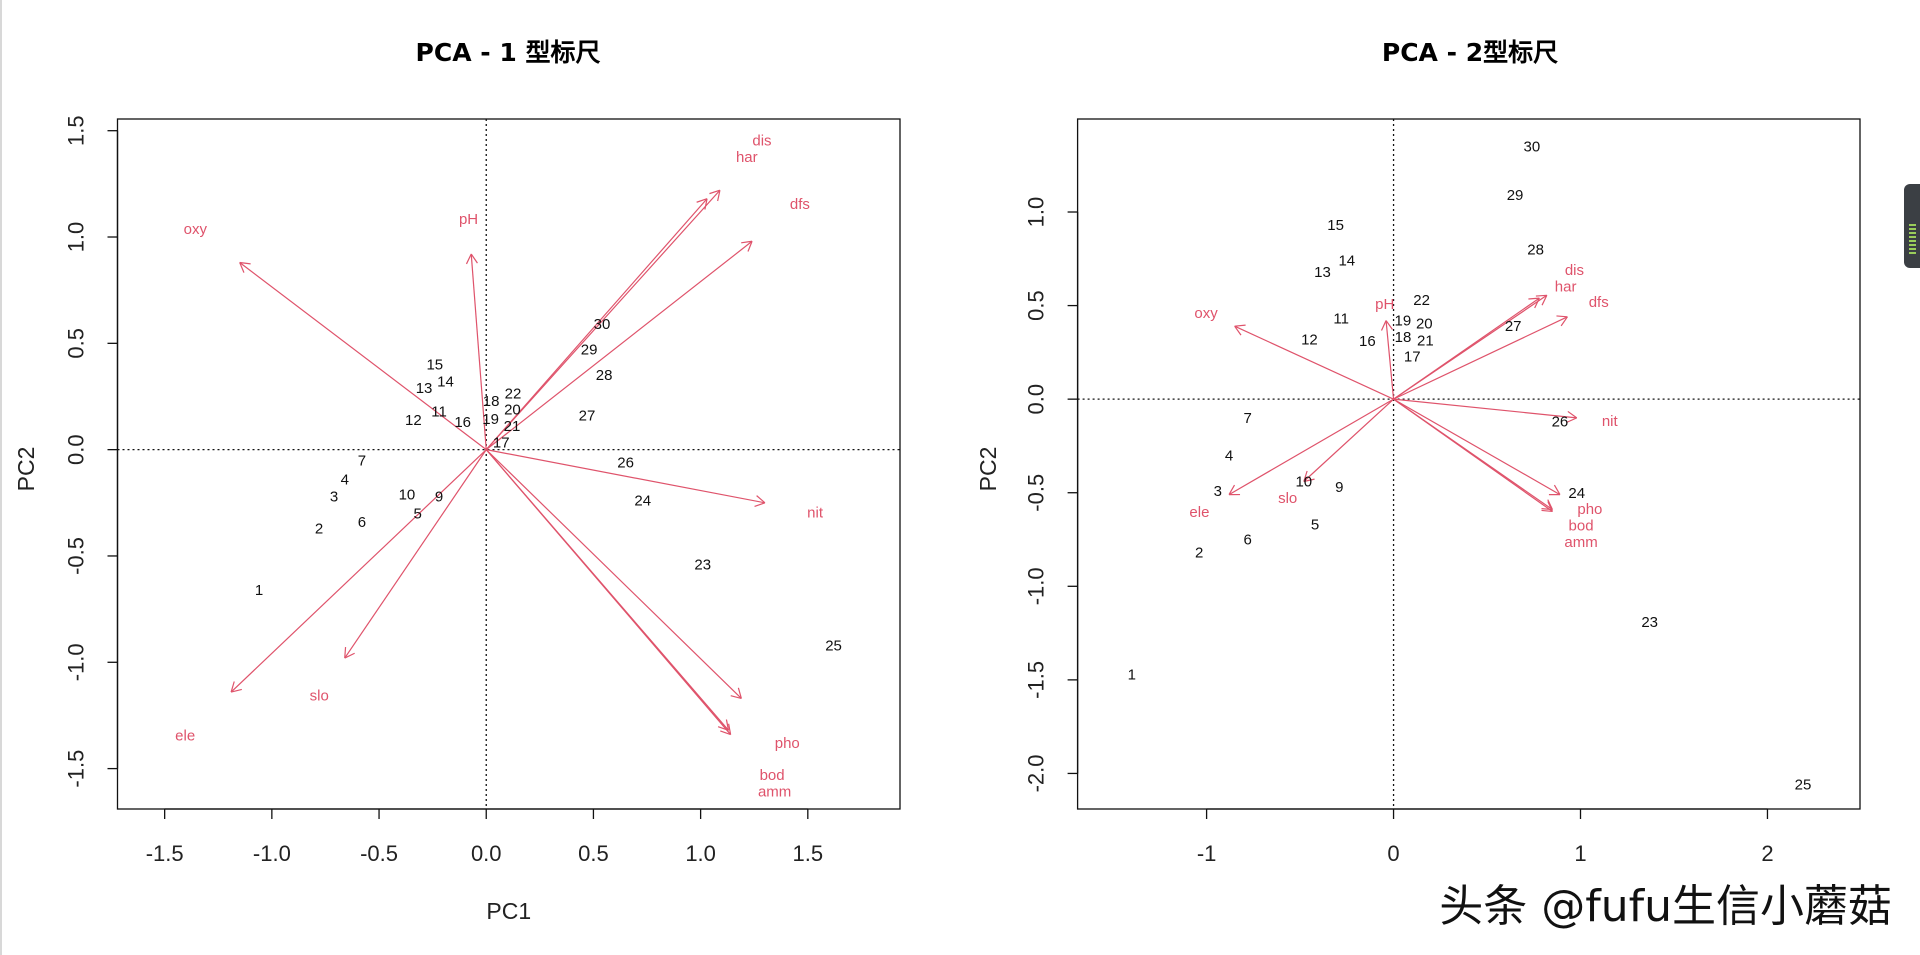 This screenshot has width=1920, height=955. Describe the element at coordinates (1912, 226) in the screenshot. I see `side-scroll-handle` at that location.